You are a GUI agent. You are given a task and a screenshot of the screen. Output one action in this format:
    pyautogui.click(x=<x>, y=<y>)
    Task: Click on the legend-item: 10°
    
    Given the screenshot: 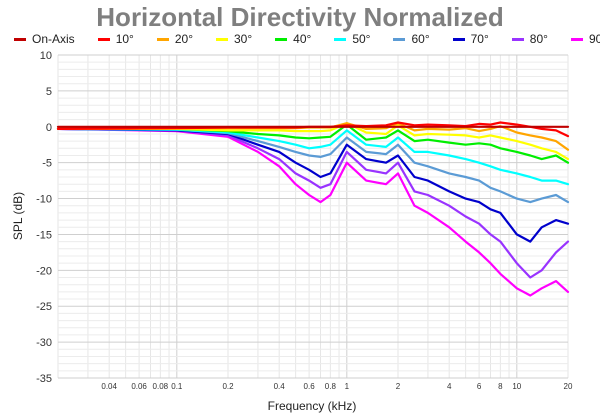 What is the action you would take?
    pyautogui.click(x=115, y=39)
    